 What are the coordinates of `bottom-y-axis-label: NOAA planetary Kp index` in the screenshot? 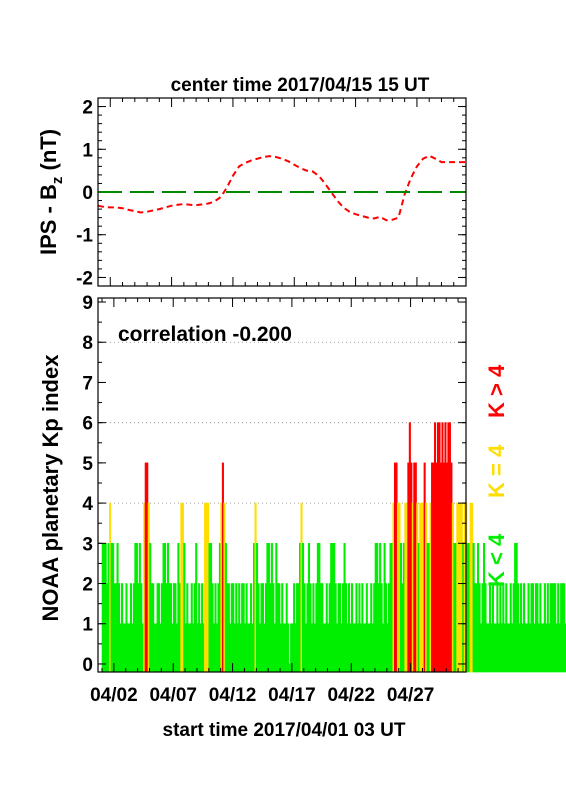 It's located at (50, 488).